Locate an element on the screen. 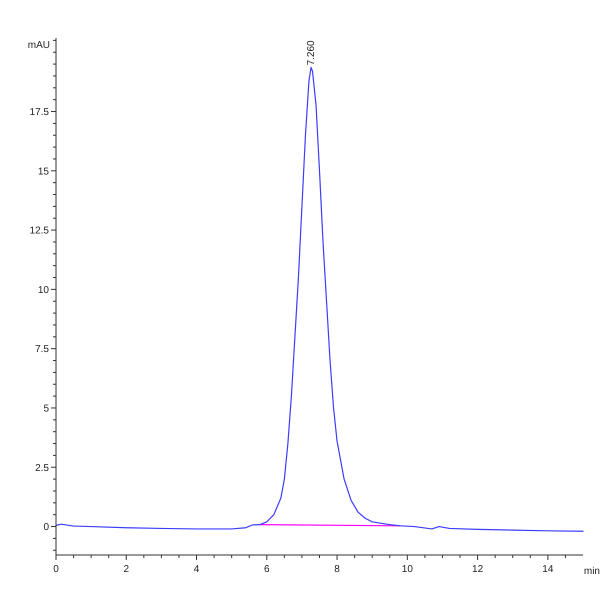 The image size is (600, 600). y-tick-label: 12.5 is located at coordinates (40, 231).